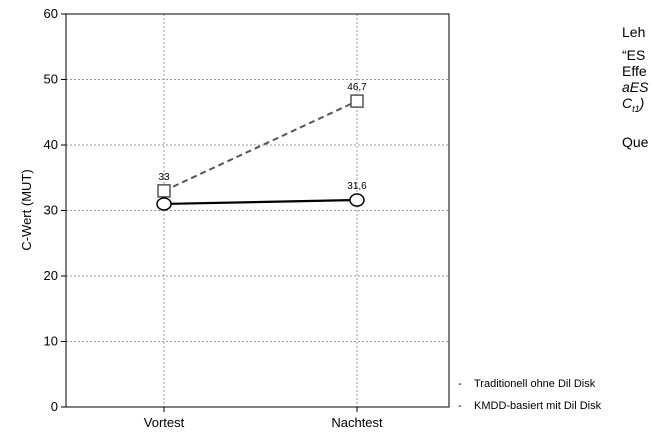  I want to click on y-tick-label: 40, so click(51, 144).